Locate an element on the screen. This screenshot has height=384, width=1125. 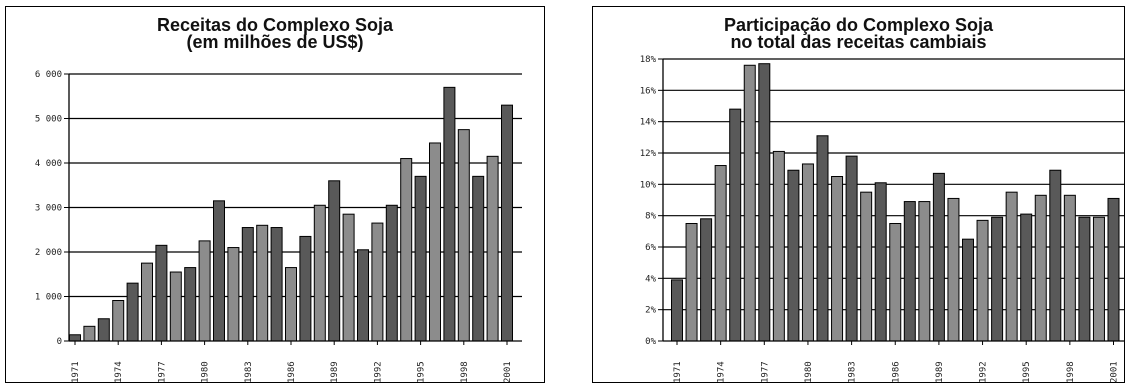
revenue-xtick-label: 1998 is located at coordinates (465, 372).